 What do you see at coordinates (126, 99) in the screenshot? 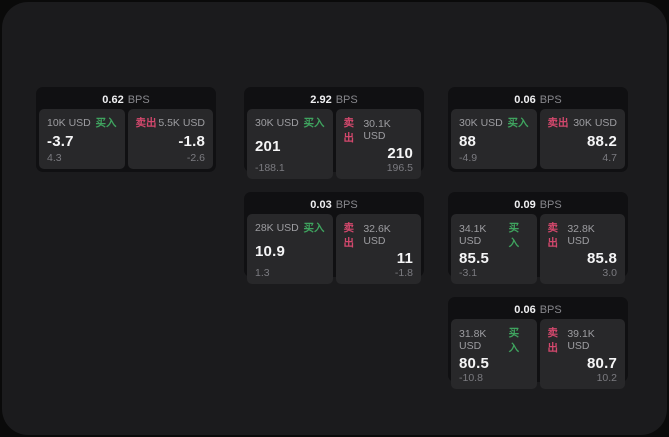
I see `spread-header: 0.62 BPS` at bounding box center [126, 99].